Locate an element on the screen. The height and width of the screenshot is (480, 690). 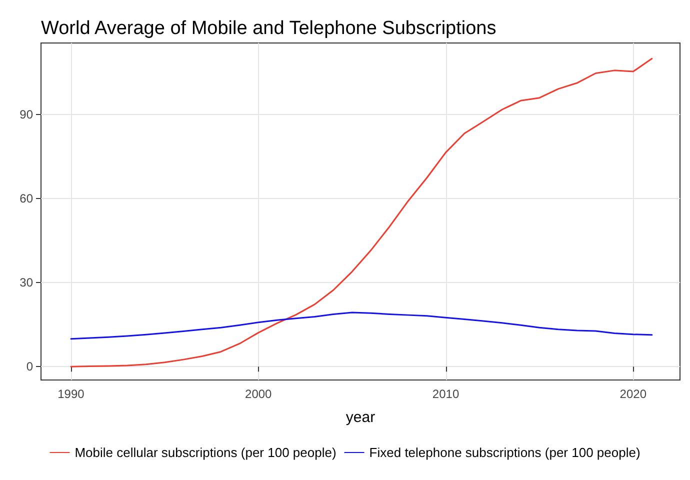
legend-label: Fixed telephone subscriptions (per 100 people) is located at coordinates (504, 452).